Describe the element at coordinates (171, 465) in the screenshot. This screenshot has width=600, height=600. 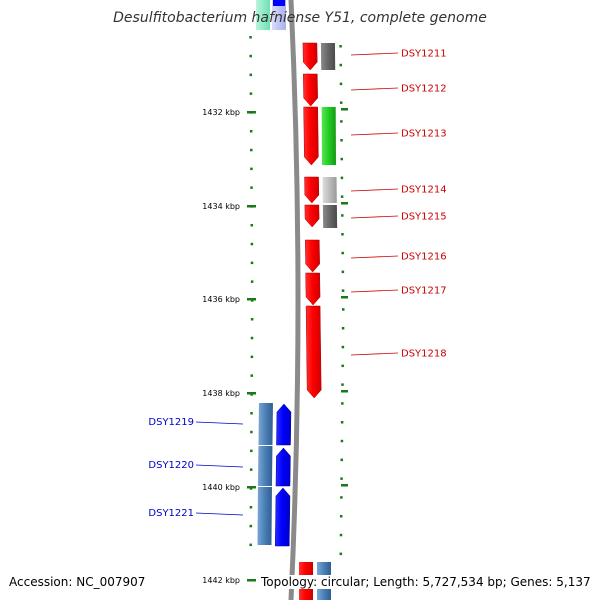
I see `gene-label-DSY1220: DSY1220` at that location.